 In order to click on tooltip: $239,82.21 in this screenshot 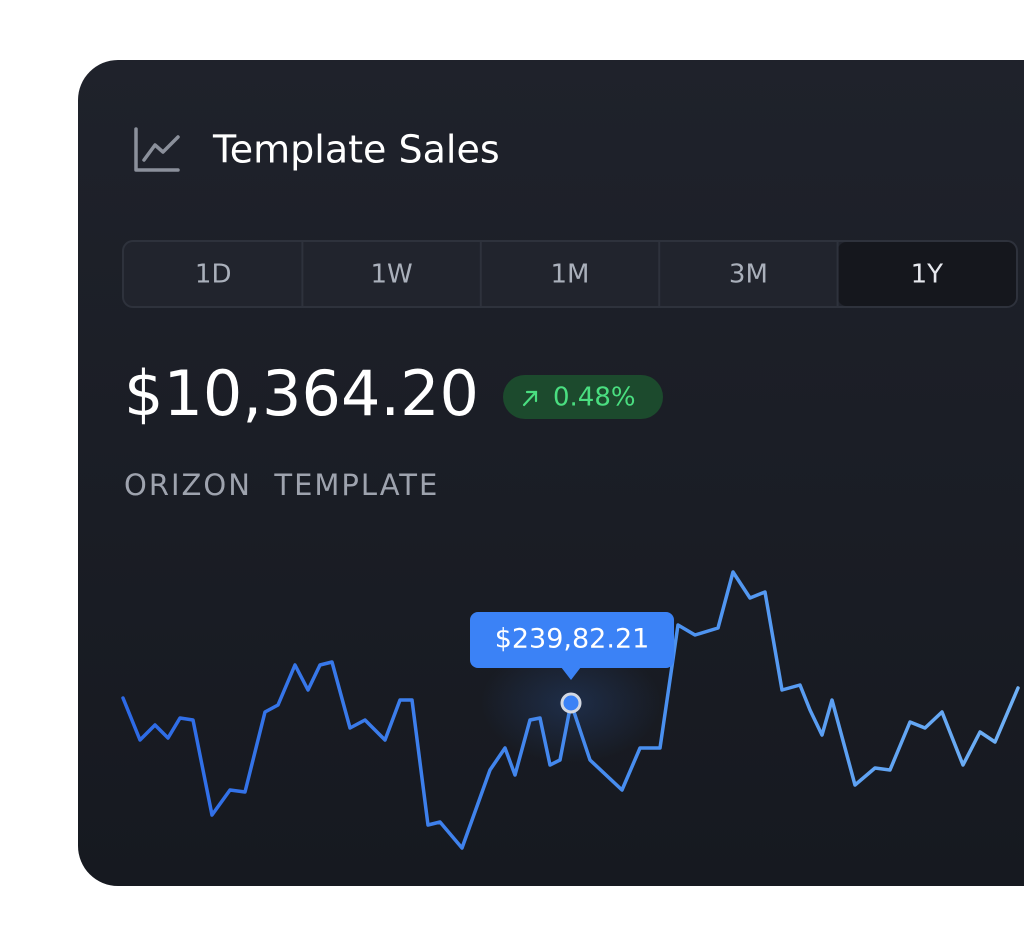, I will do `click(572, 646)`.